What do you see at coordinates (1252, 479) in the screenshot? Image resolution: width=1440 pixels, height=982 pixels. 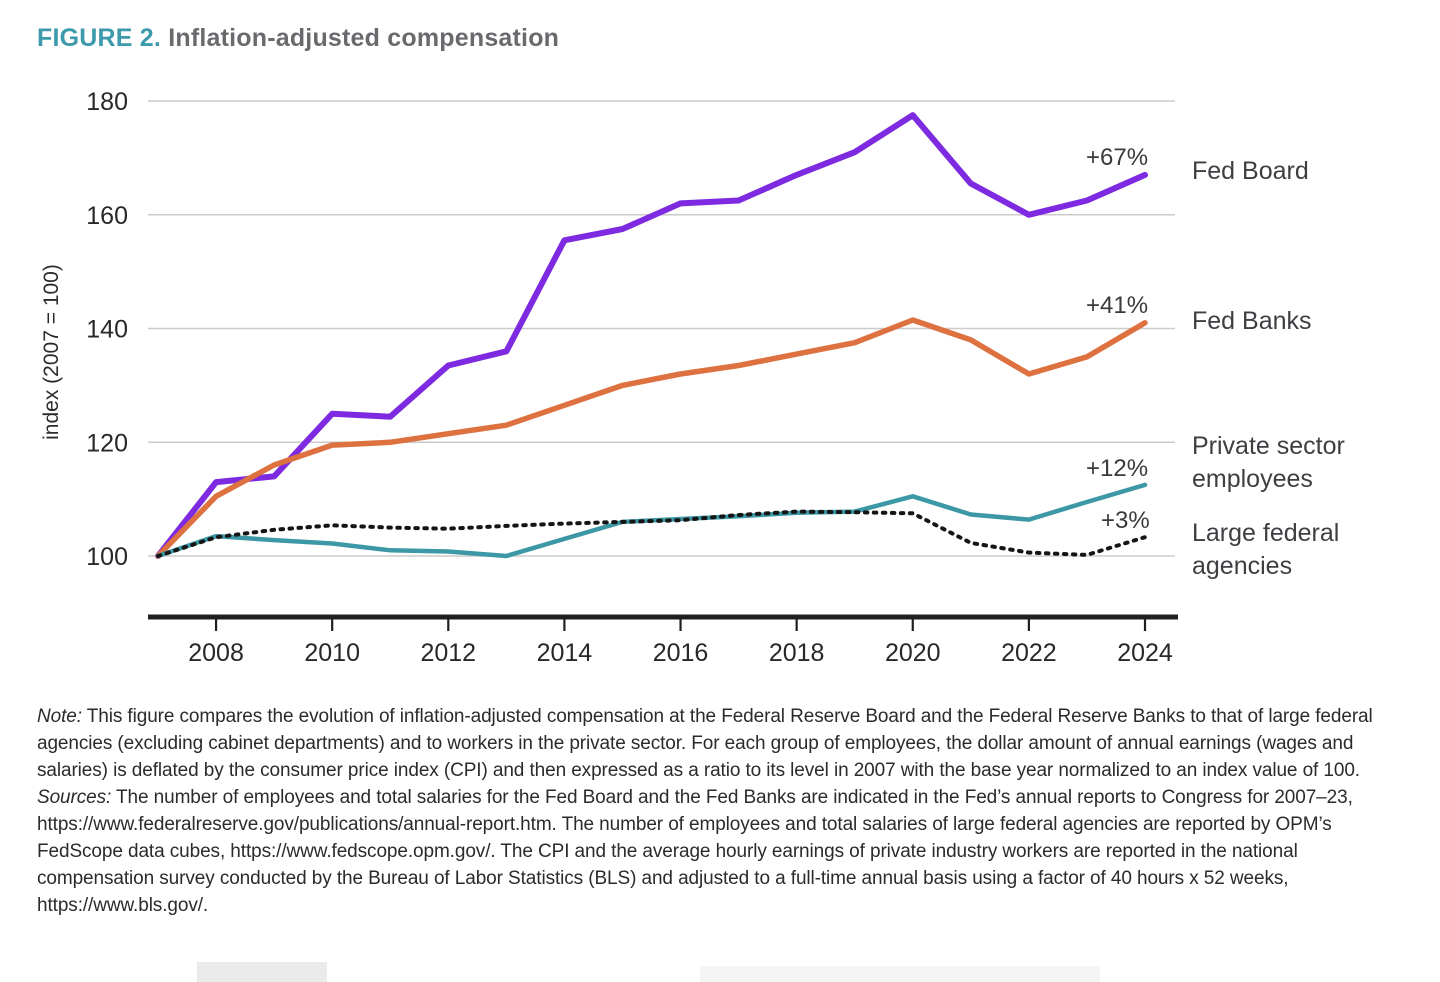 I see `legend-private-sector-line2: employees` at bounding box center [1252, 479].